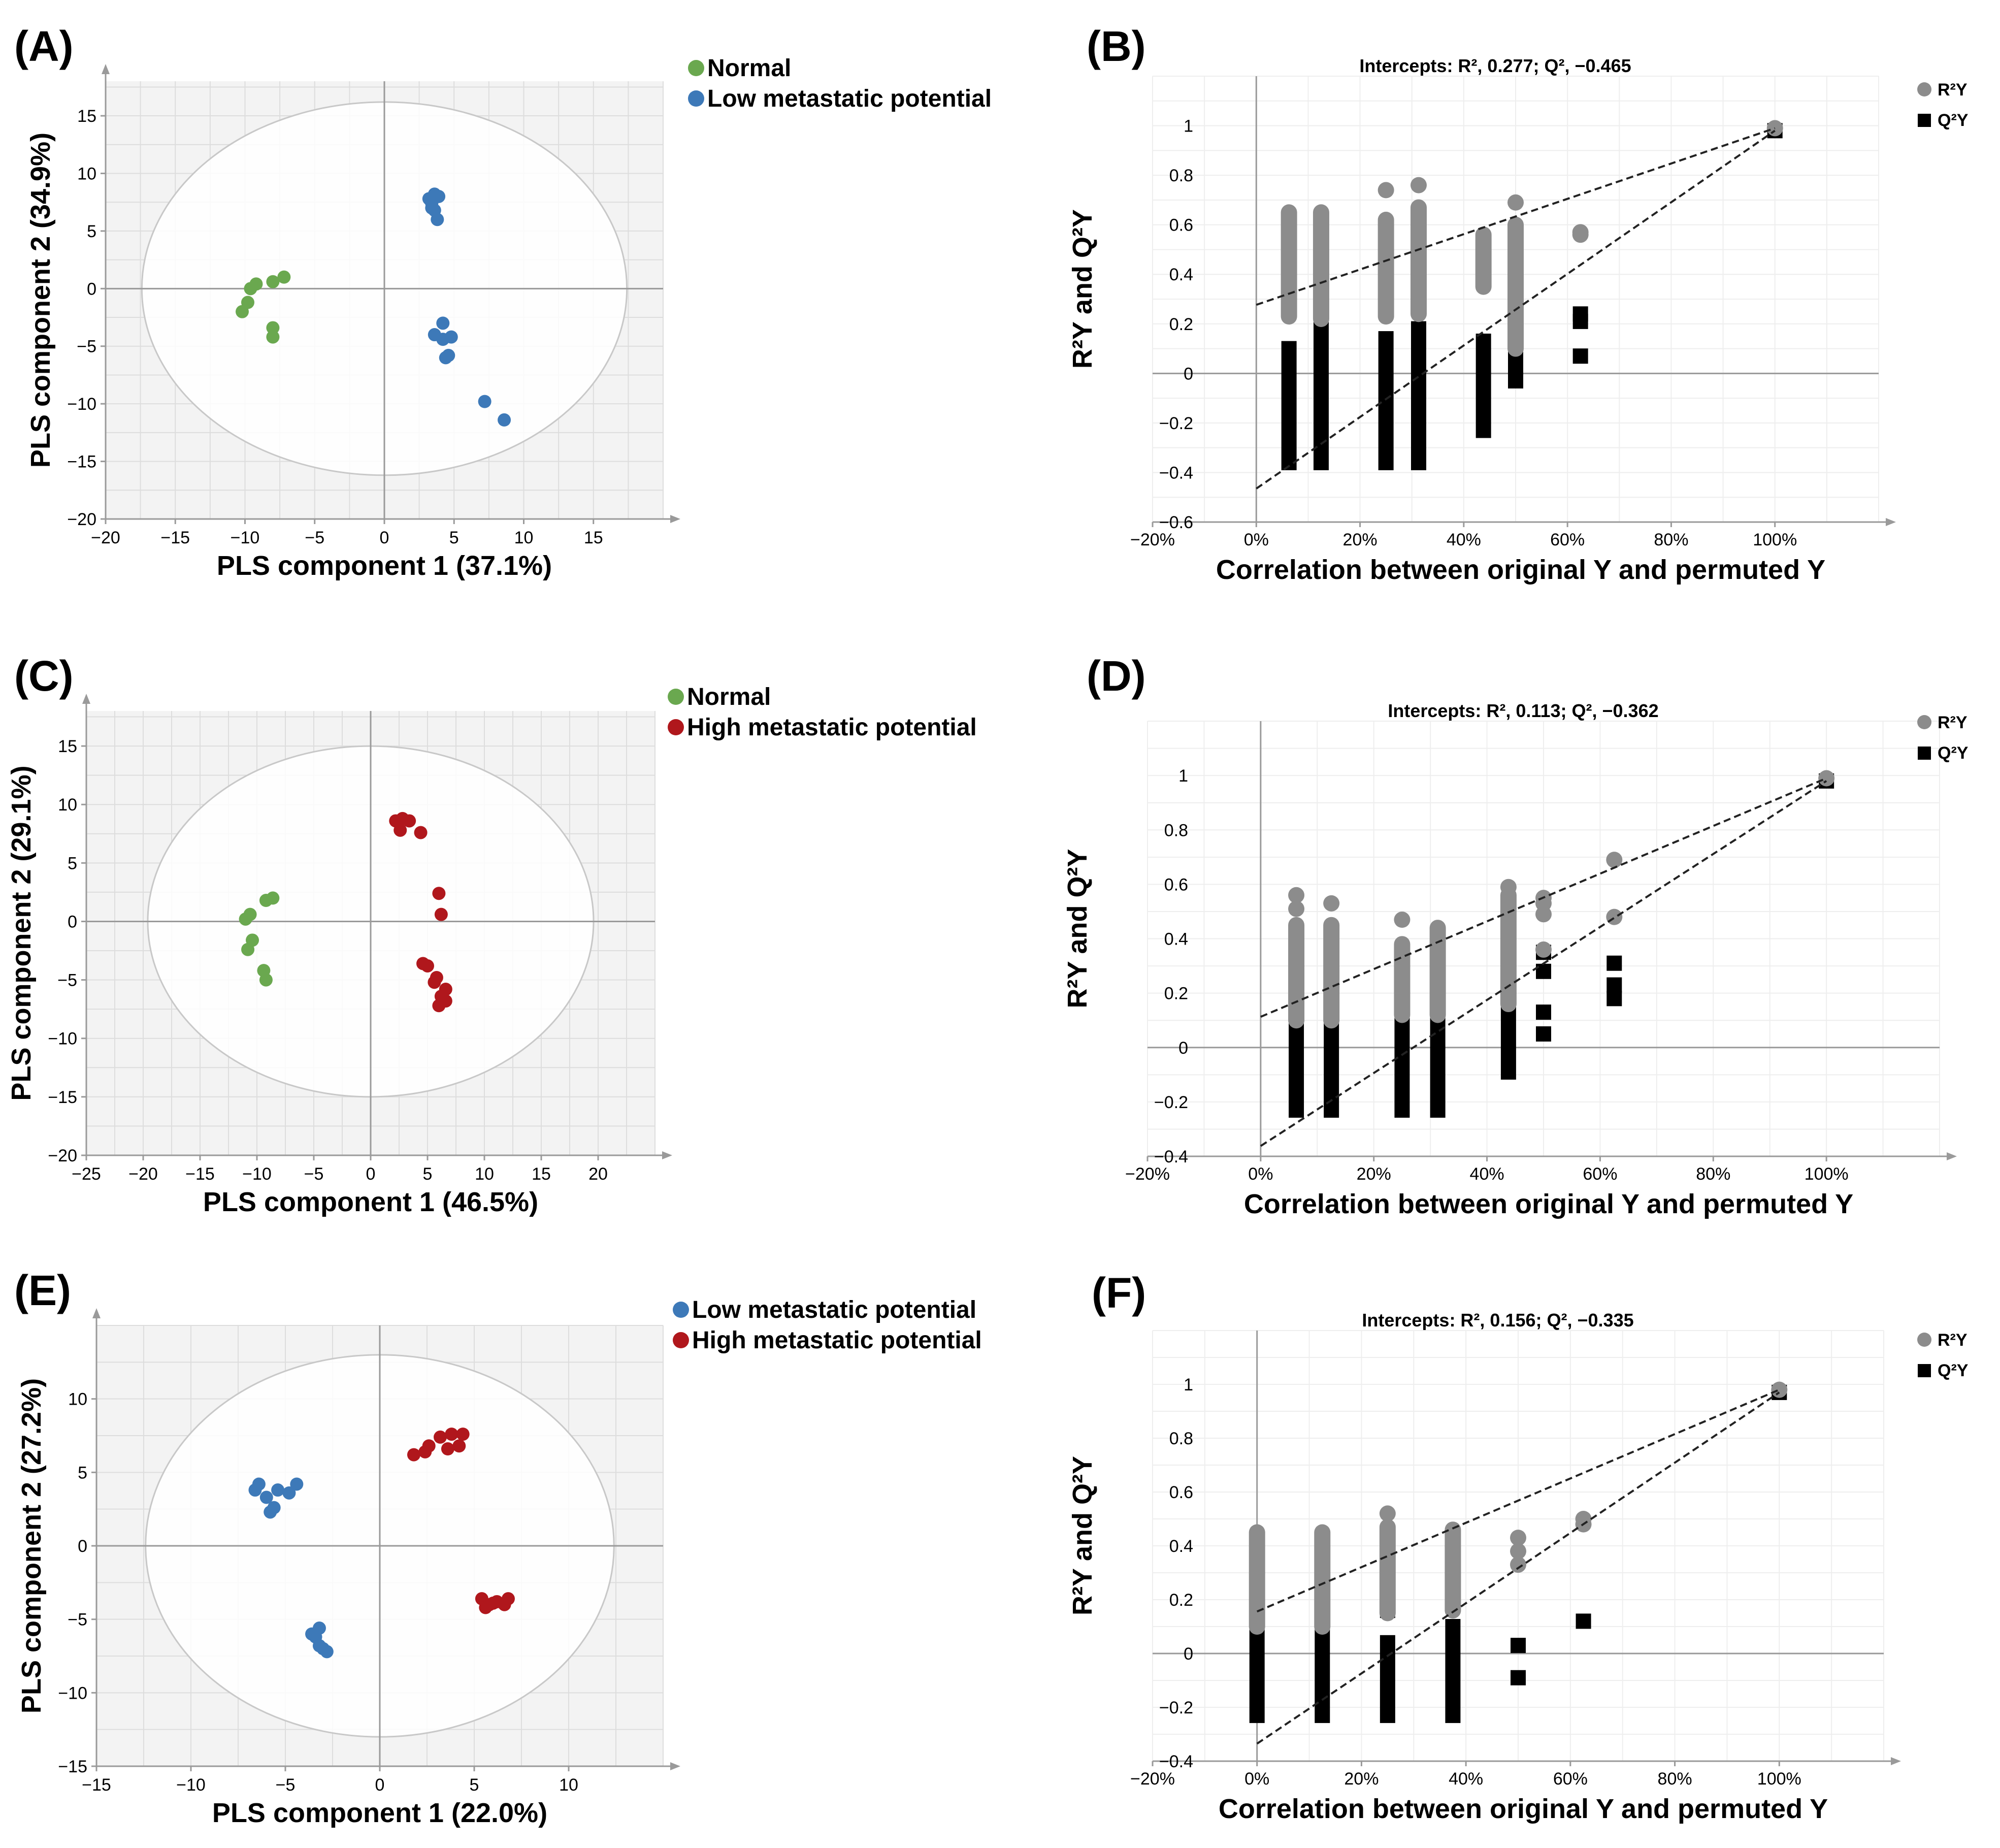 The image size is (2000, 1848). Describe the element at coordinates (1183, 776) in the screenshot. I see `y-tick-label: 1` at that location.